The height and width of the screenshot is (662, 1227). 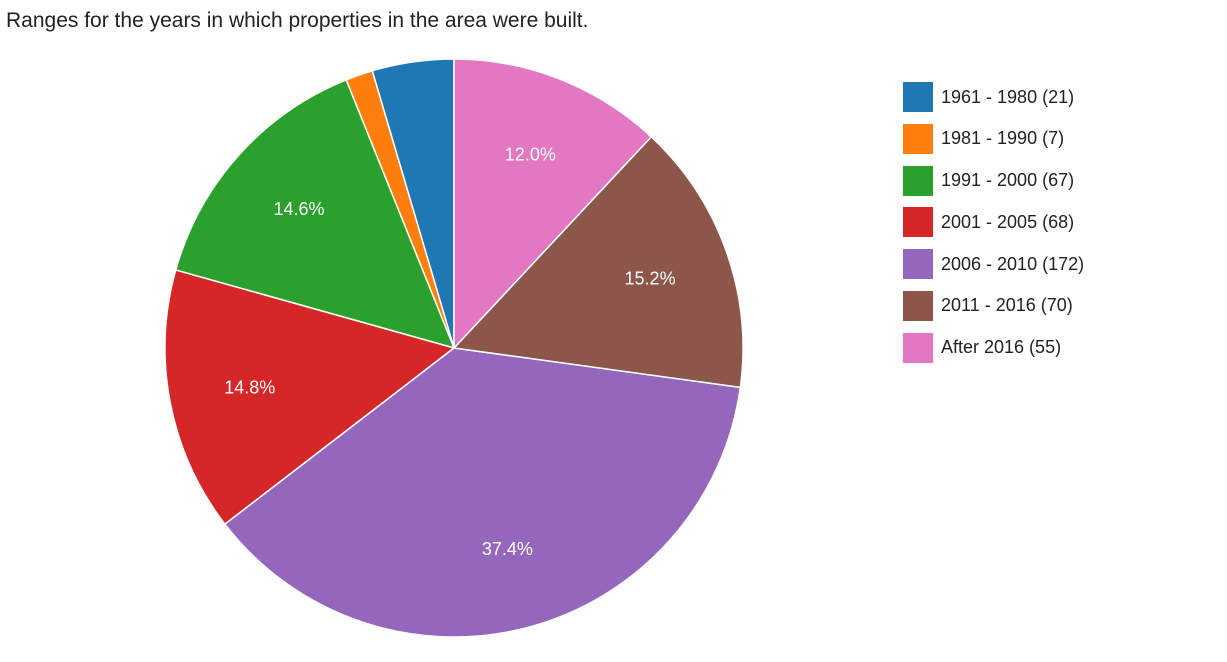 I want to click on legend-item: 1981 - 1990 (7), so click(x=993, y=138).